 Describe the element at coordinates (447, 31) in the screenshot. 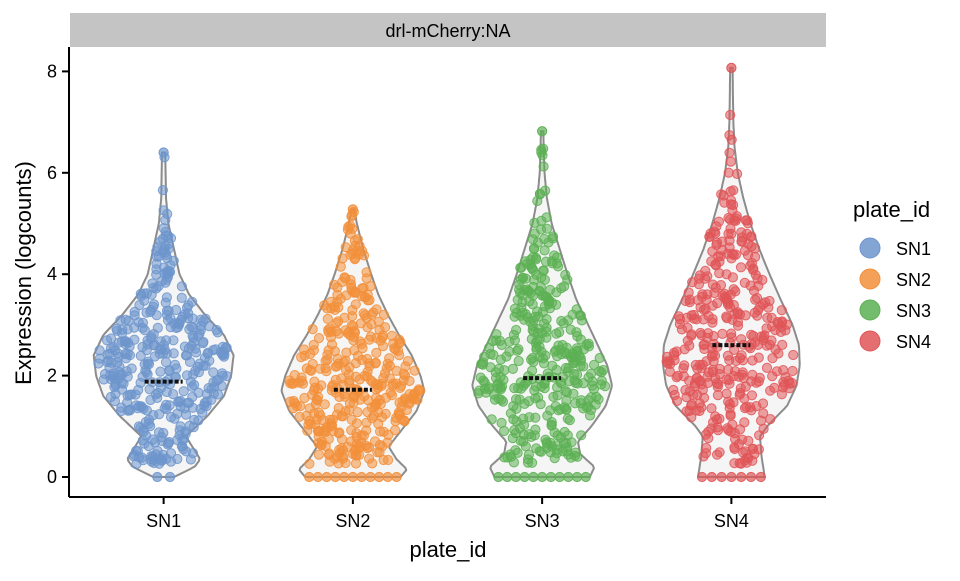

I see `facet-label: drl-mCherry:NA` at that location.